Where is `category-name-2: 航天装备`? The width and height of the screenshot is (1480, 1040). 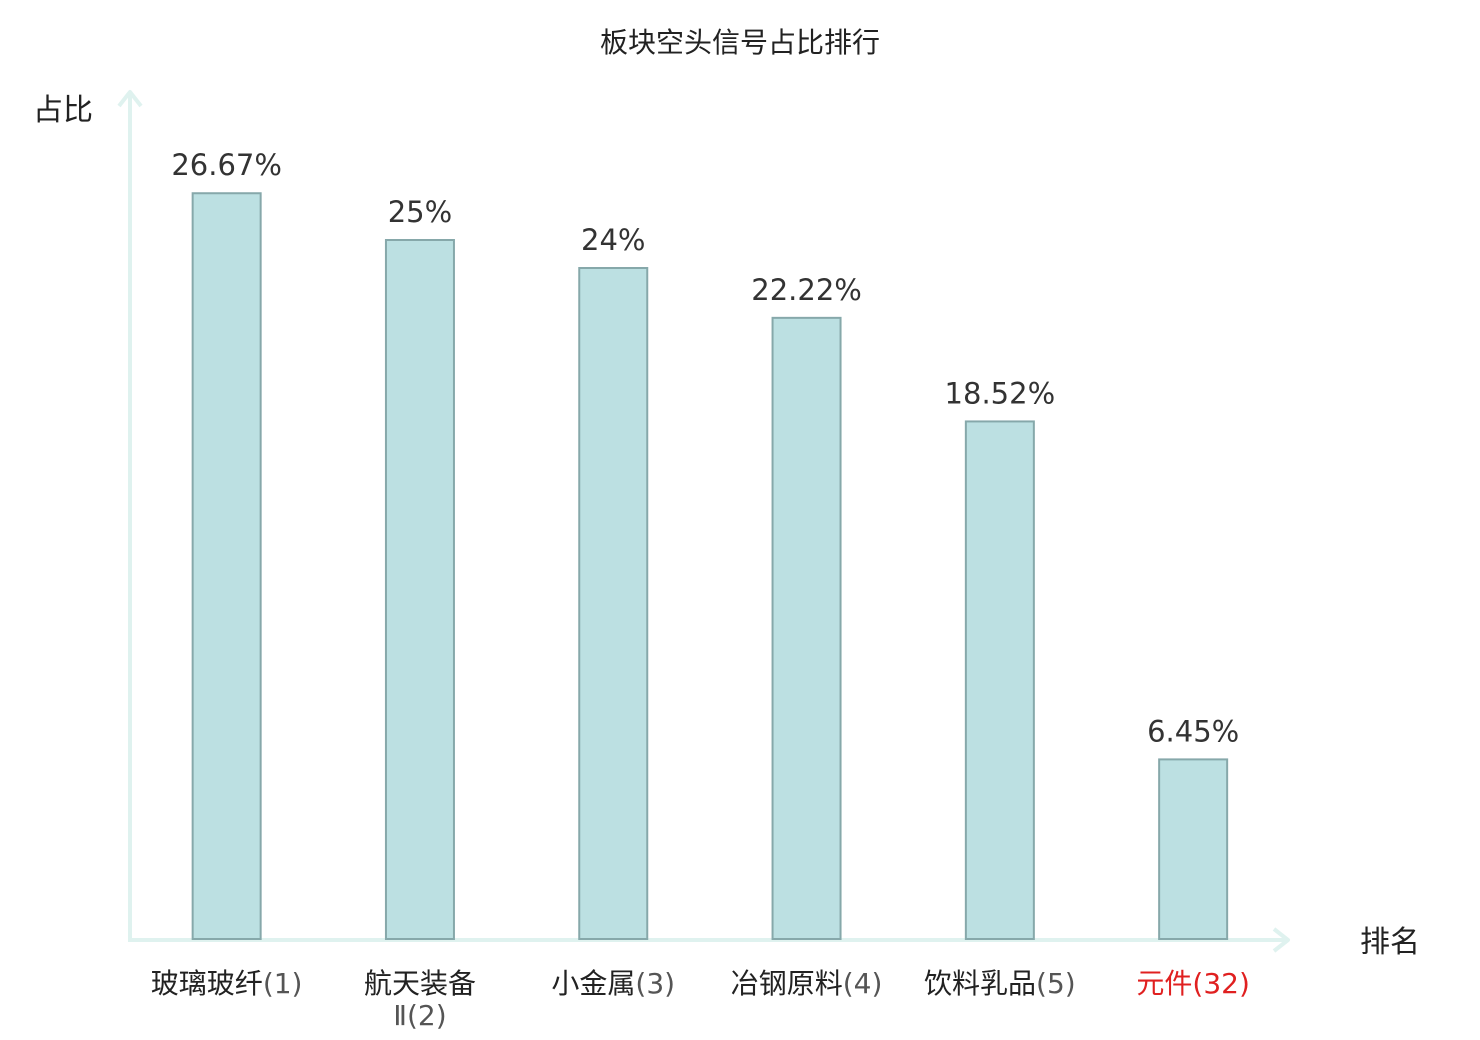 category-name-2: 航天装备 is located at coordinates (420, 983).